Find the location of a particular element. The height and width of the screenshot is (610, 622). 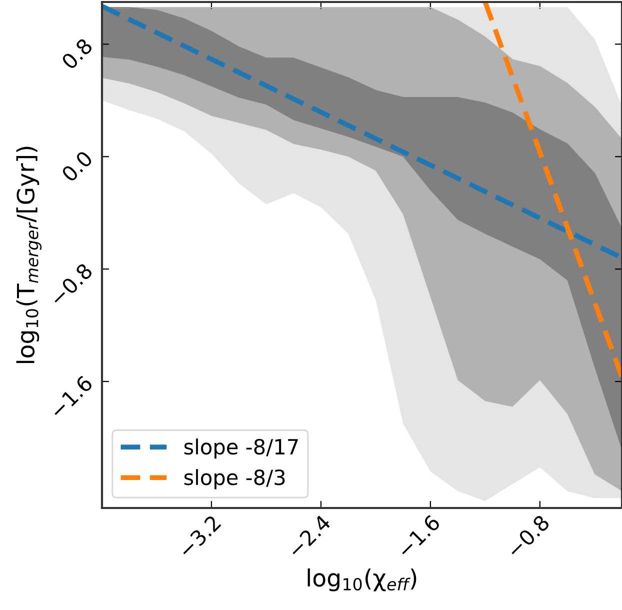

y-tick-label: 0.0 is located at coordinates (77, 166).